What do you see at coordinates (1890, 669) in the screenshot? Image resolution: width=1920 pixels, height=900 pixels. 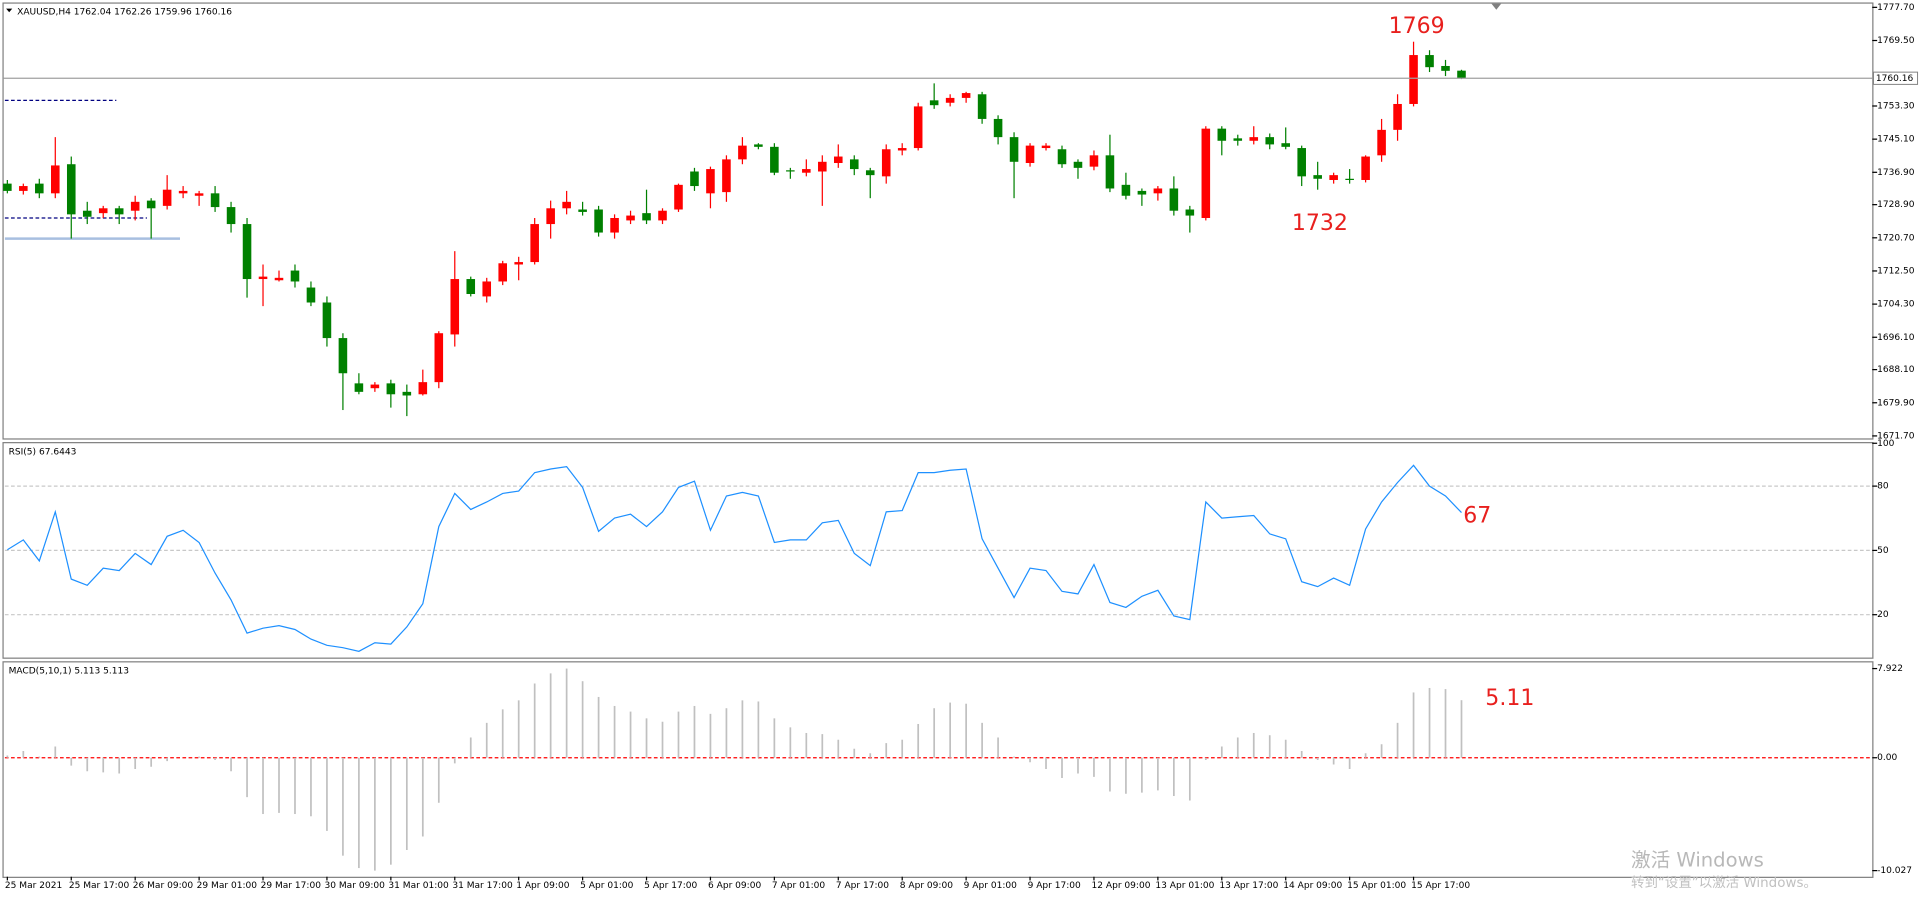 I see `y-tick-label: 7.922` at bounding box center [1890, 669].